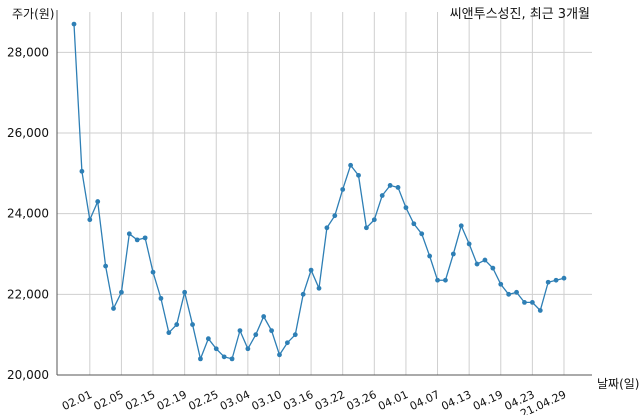 The width and height of the screenshot is (640, 415). Describe the element at coordinates (425, 400) in the screenshot. I see `x-tick-label: 04.07` at that location.